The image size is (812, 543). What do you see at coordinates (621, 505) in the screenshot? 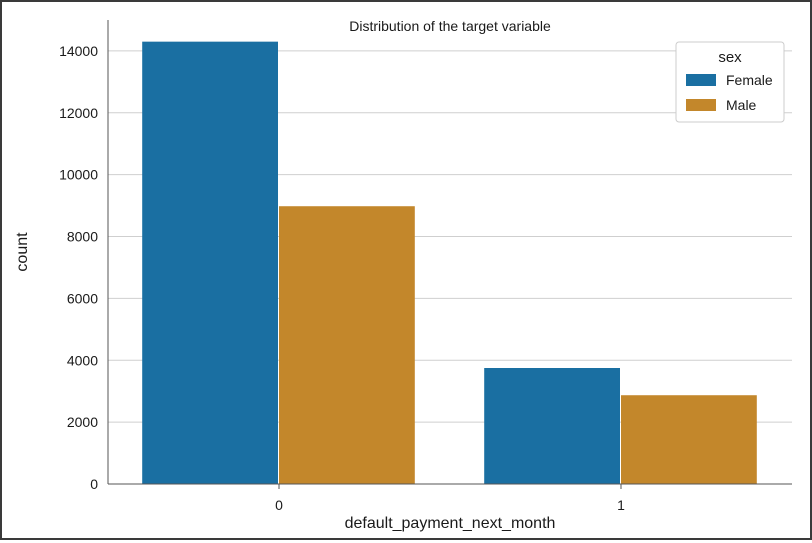
I see `x-tick-label: 1` at bounding box center [621, 505].